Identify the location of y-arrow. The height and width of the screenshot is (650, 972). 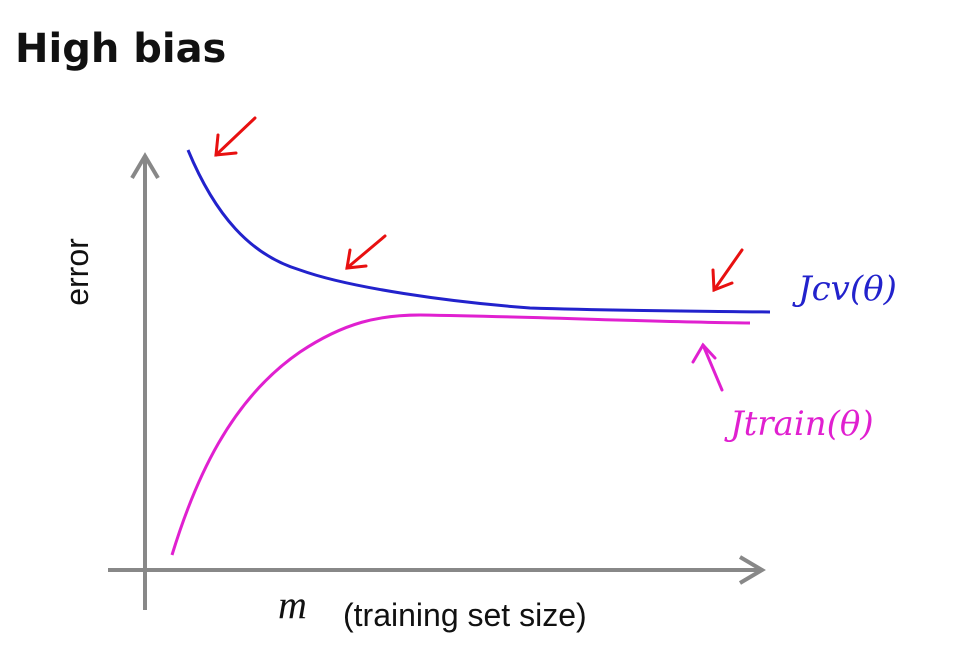
(145, 166).